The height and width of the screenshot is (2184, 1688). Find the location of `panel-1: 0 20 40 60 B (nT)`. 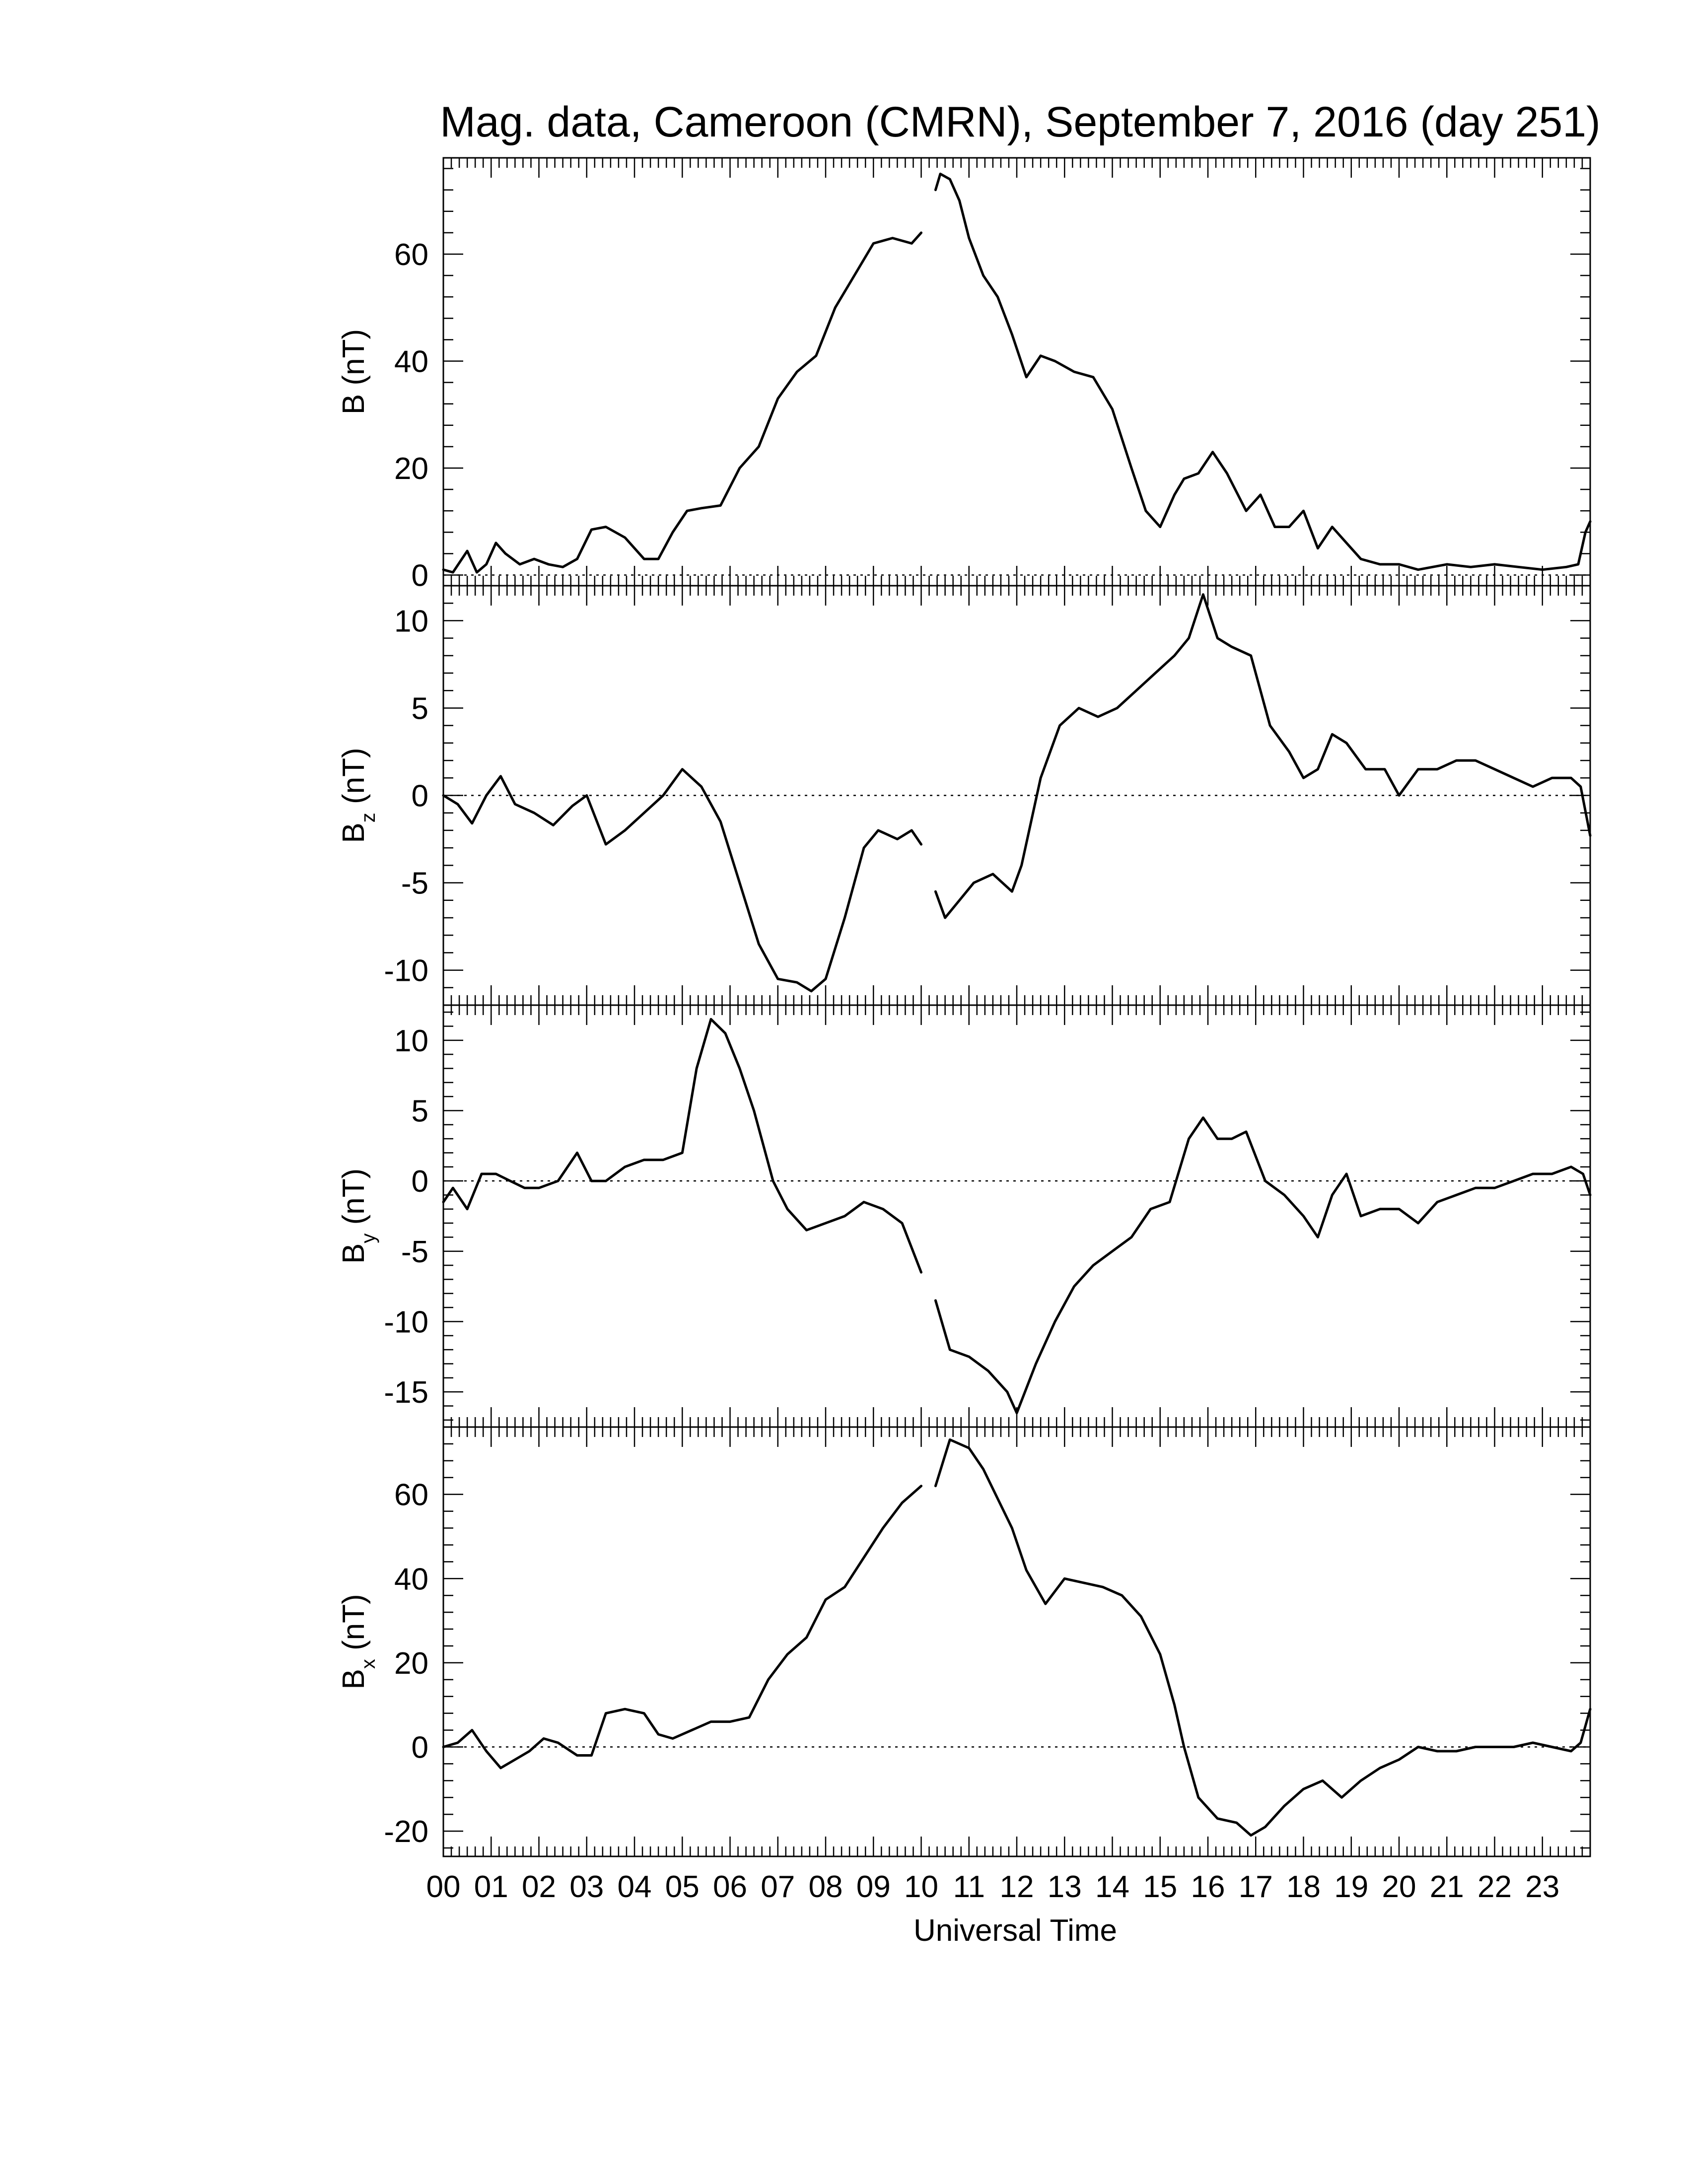

panel-1: 0 20 40 60 B (nT) is located at coordinates (964, 375).